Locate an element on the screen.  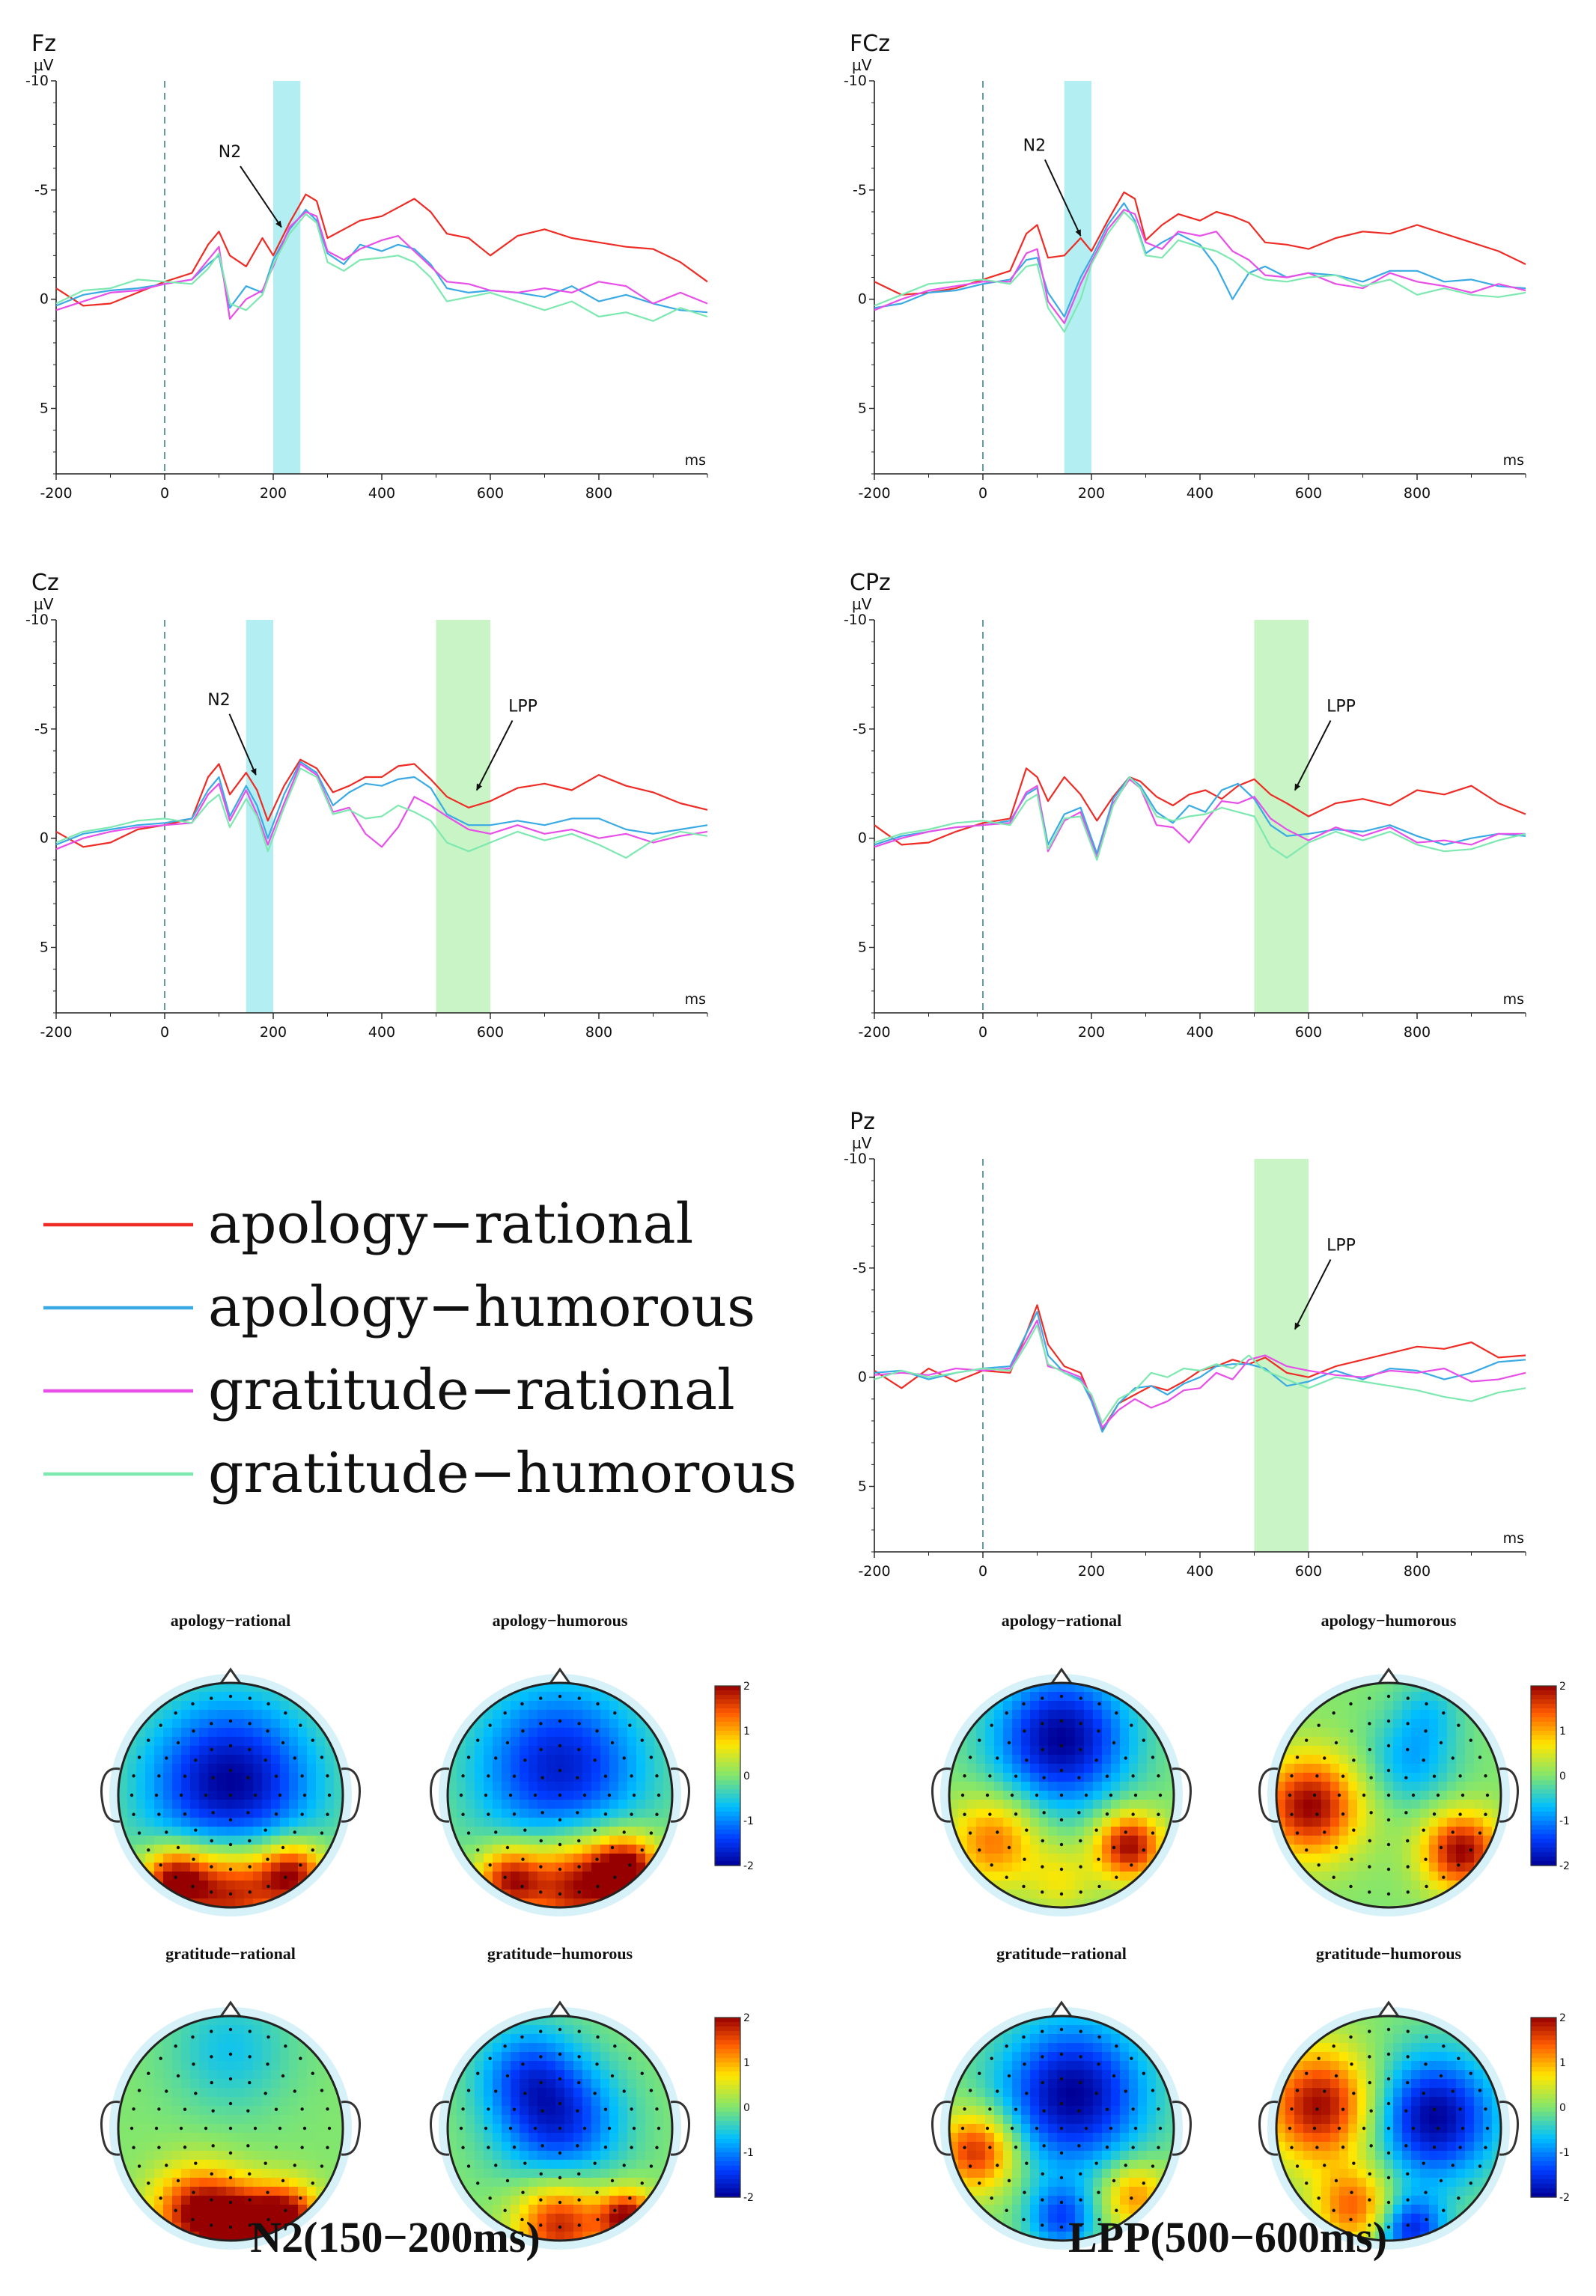
colorbar-tick-label: -2 is located at coordinates (749, 2198).